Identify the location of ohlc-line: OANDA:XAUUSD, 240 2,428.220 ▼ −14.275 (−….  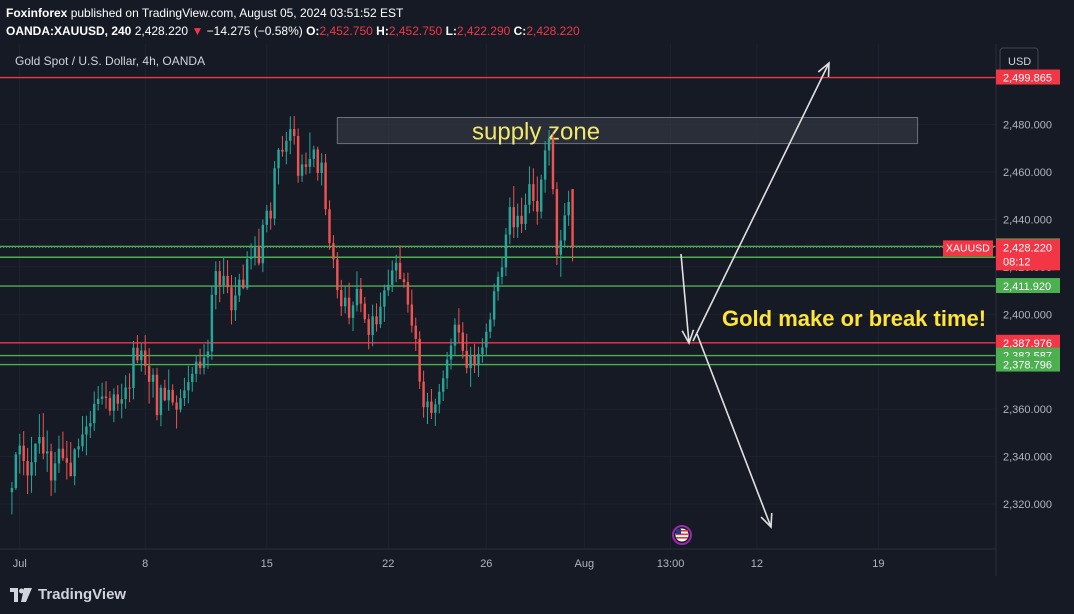
(293, 31).